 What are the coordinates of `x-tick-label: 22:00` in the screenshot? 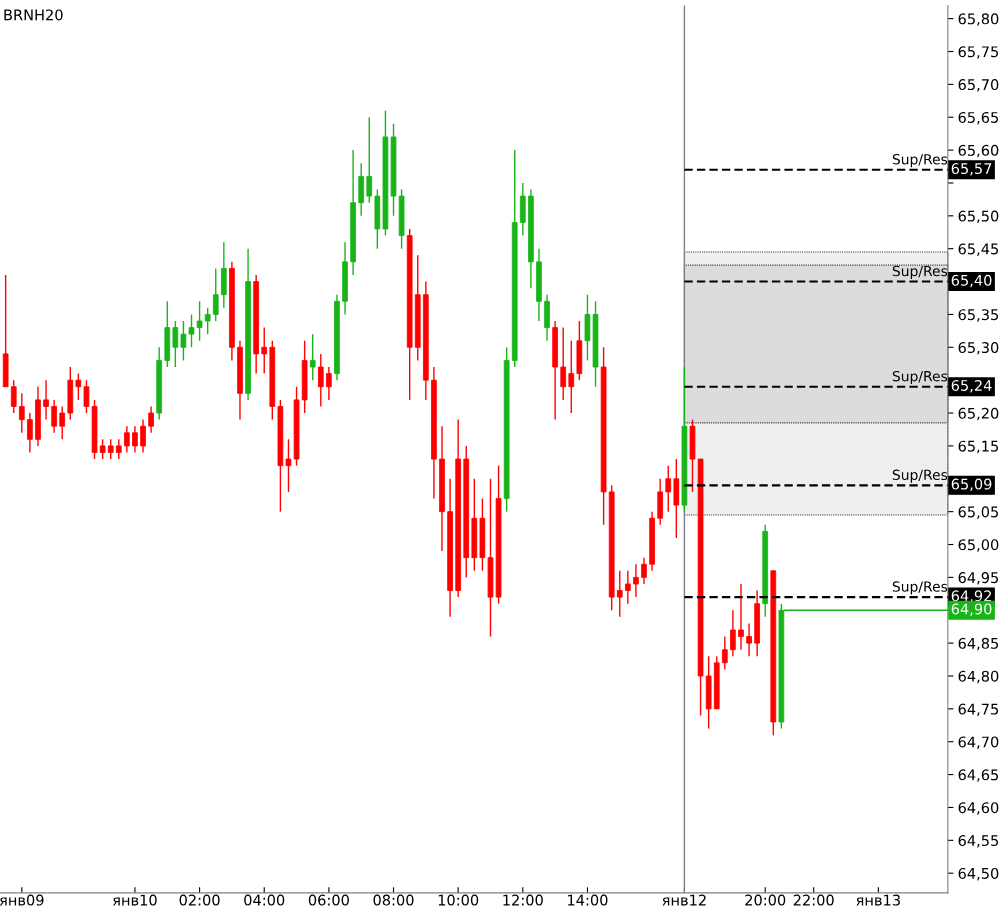 It's located at (813, 900).